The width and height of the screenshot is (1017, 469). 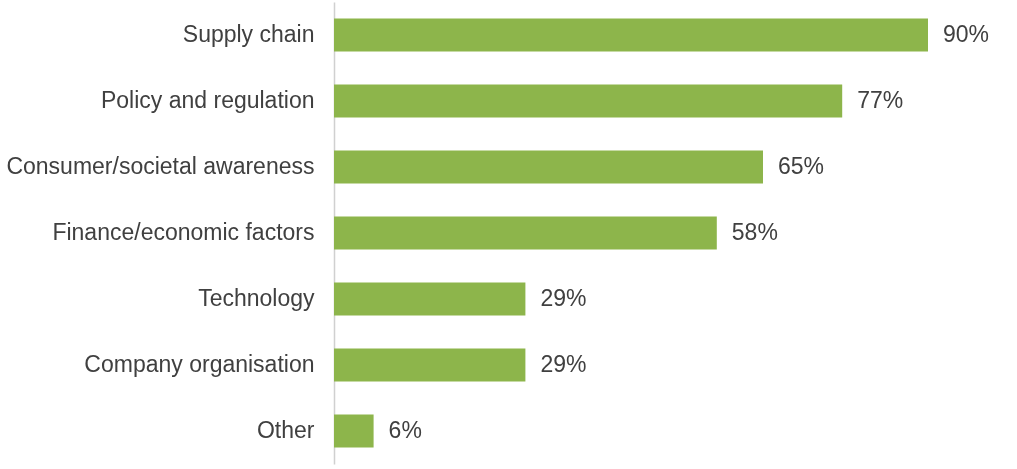 I want to click on y-tick-label: Technology, so click(x=256, y=298).